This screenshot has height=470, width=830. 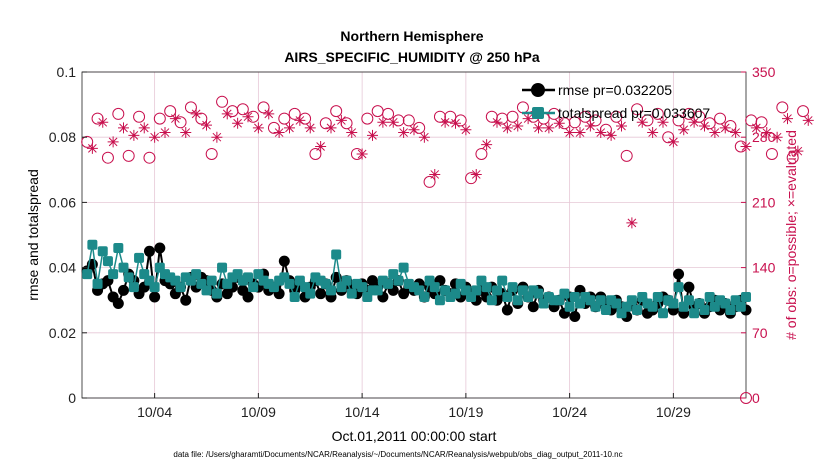 I want to click on legend-totalspread-marker, so click(x=538, y=113).